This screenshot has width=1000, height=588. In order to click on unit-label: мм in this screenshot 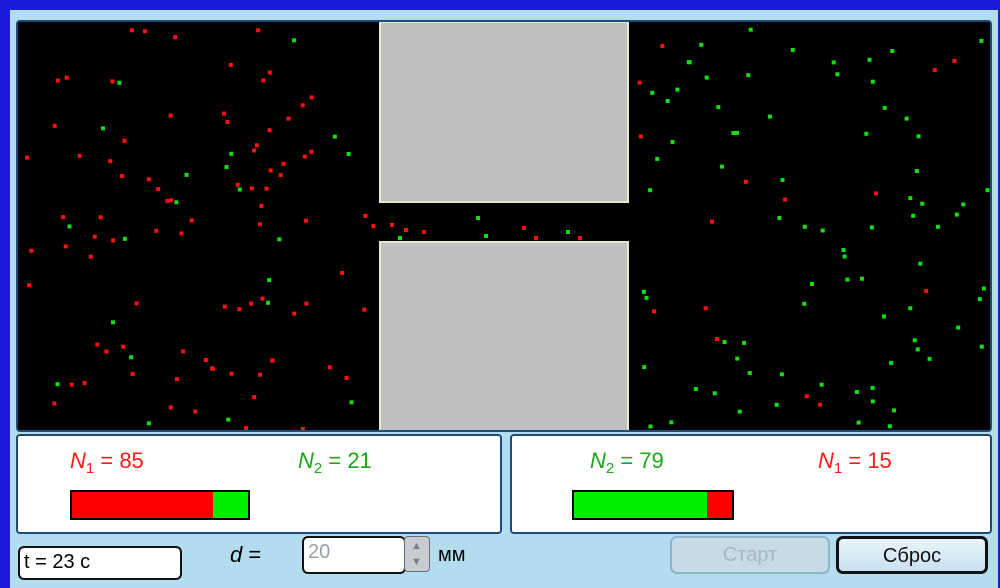, I will do `click(452, 555)`.